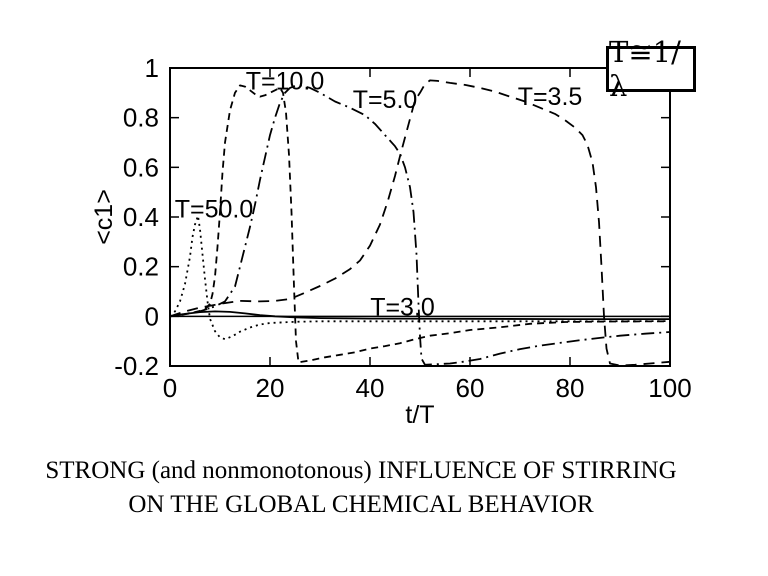 This screenshot has height=576, width=768. What do you see at coordinates (361, 504) in the screenshot?
I see `caption-line-2: ON THE GLOBAL CHEMICAL BEHAVIOR` at bounding box center [361, 504].